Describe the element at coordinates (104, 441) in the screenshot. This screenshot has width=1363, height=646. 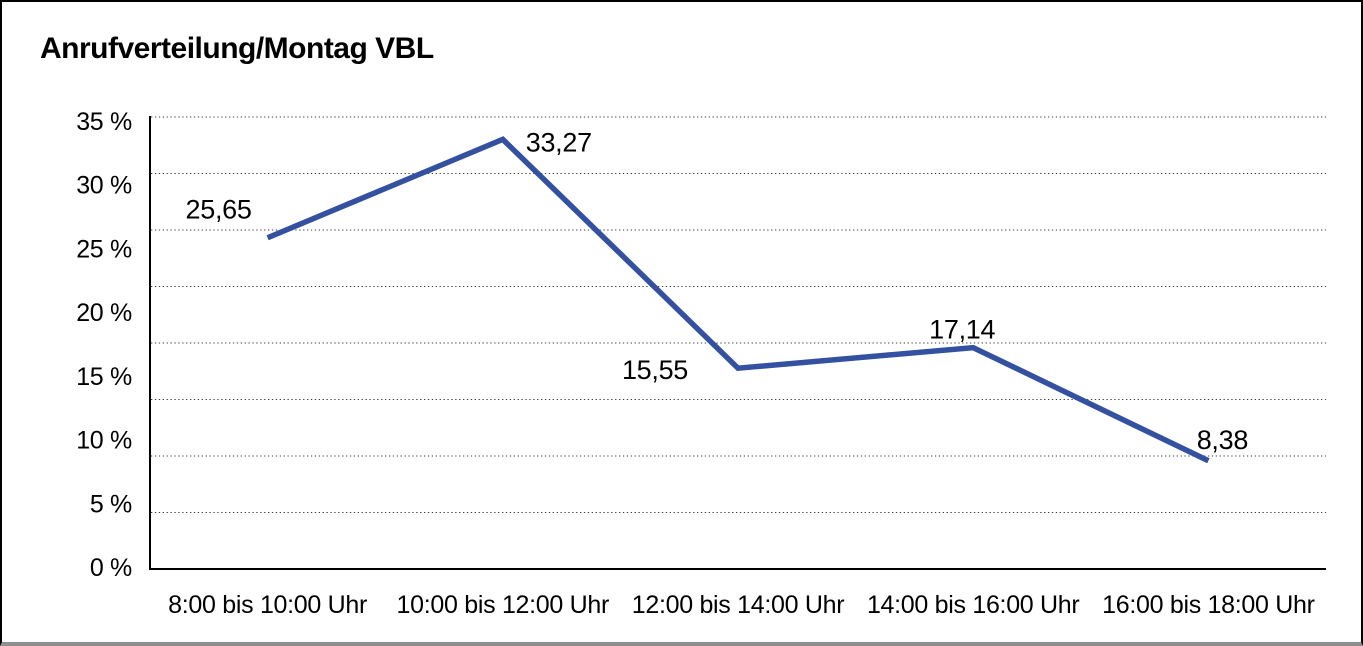
I see `y-tick-label: 10 %` at that location.